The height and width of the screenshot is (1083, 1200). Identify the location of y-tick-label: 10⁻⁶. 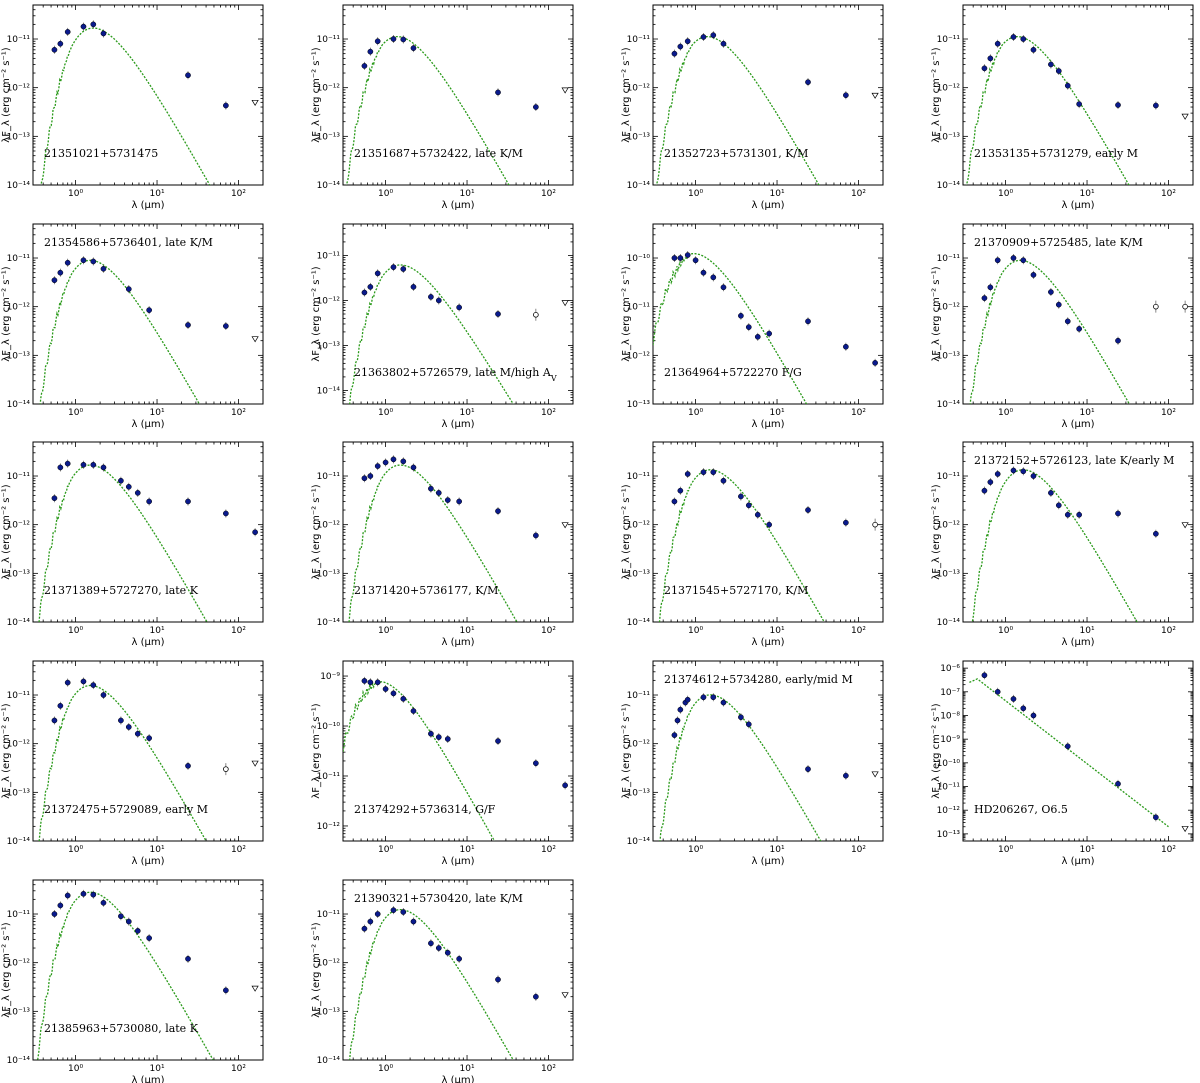
(950, 669).